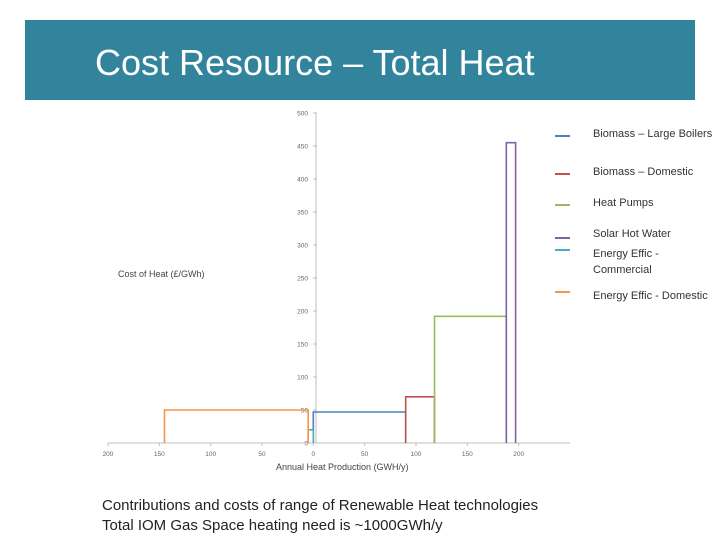 The width and height of the screenshot is (720, 540). I want to click on legend-label: Energy Effic - Domestic, so click(650, 296).